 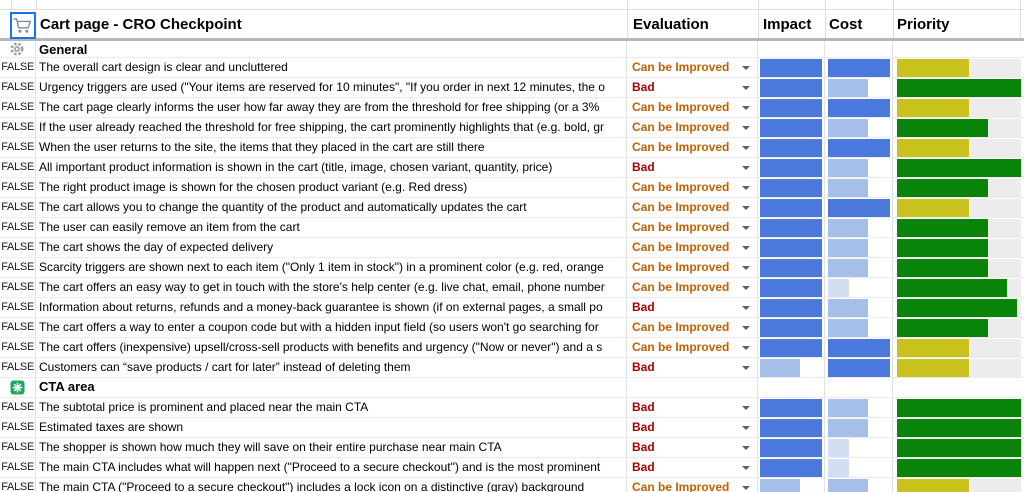 What do you see at coordinates (18, 24) in the screenshot?
I see `selected-cell` at bounding box center [18, 24].